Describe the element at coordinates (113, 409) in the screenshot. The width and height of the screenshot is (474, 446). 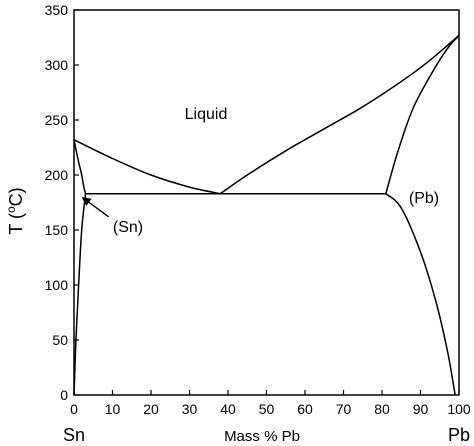
I see `x-tick-label: 10` at that location.